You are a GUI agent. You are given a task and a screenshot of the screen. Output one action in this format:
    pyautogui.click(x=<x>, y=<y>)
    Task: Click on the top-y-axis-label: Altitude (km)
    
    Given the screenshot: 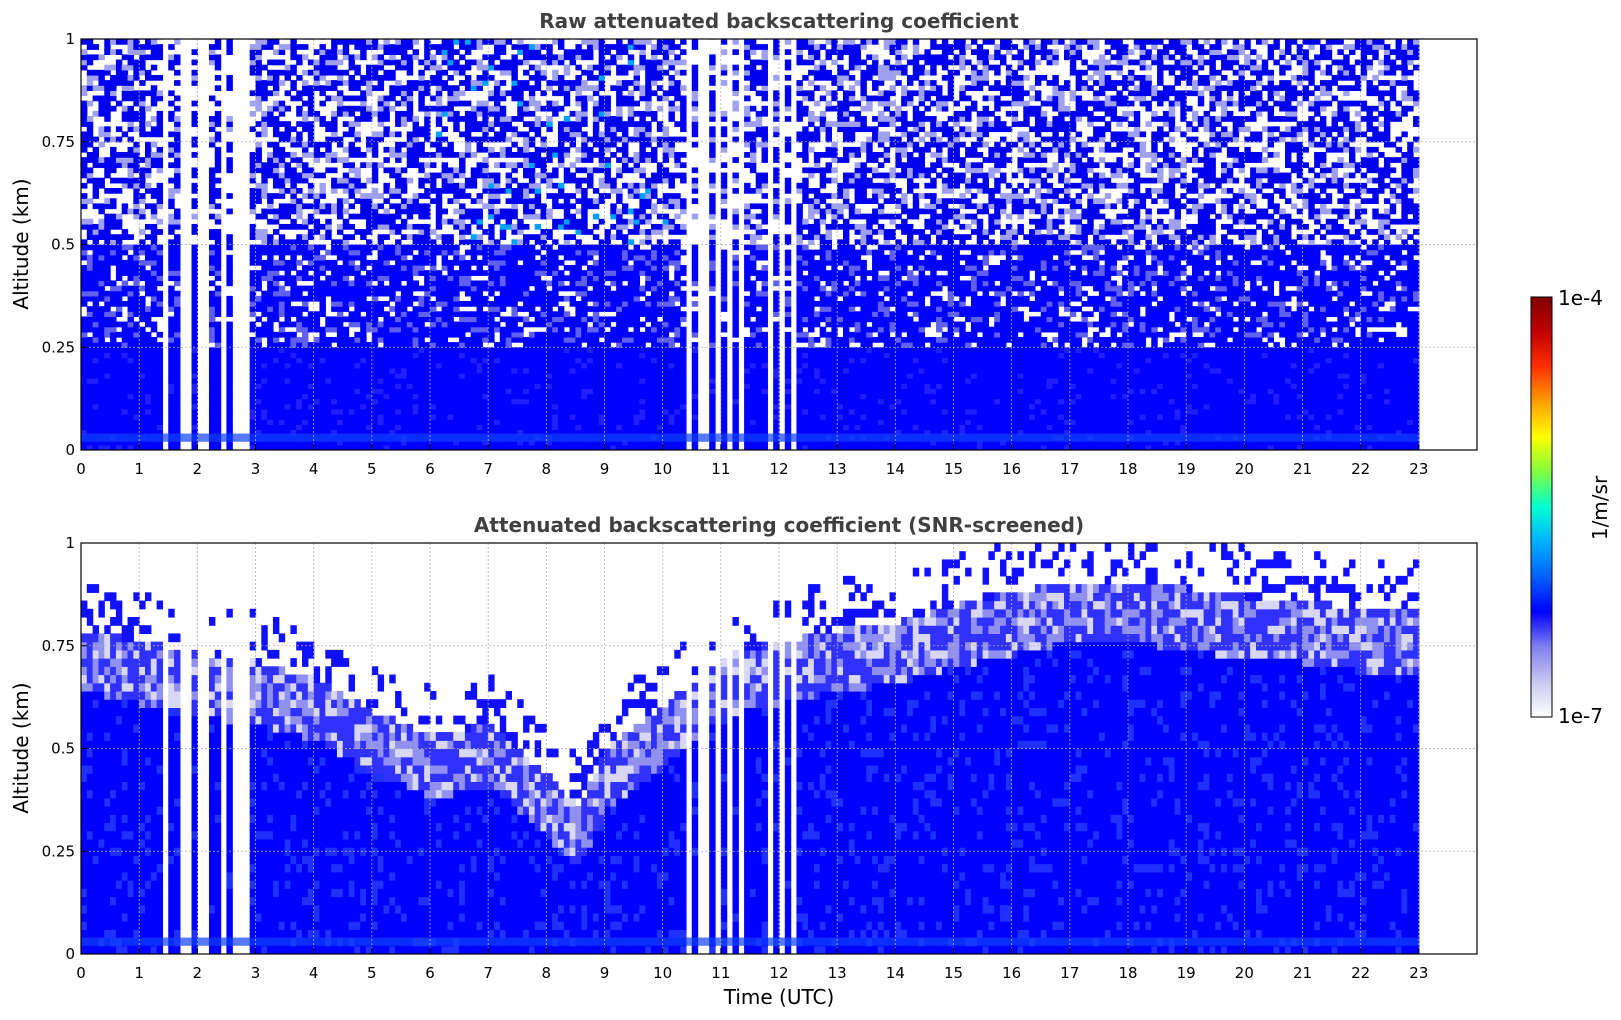 What is the action you would take?
    pyautogui.click(x=21, y=243)
    